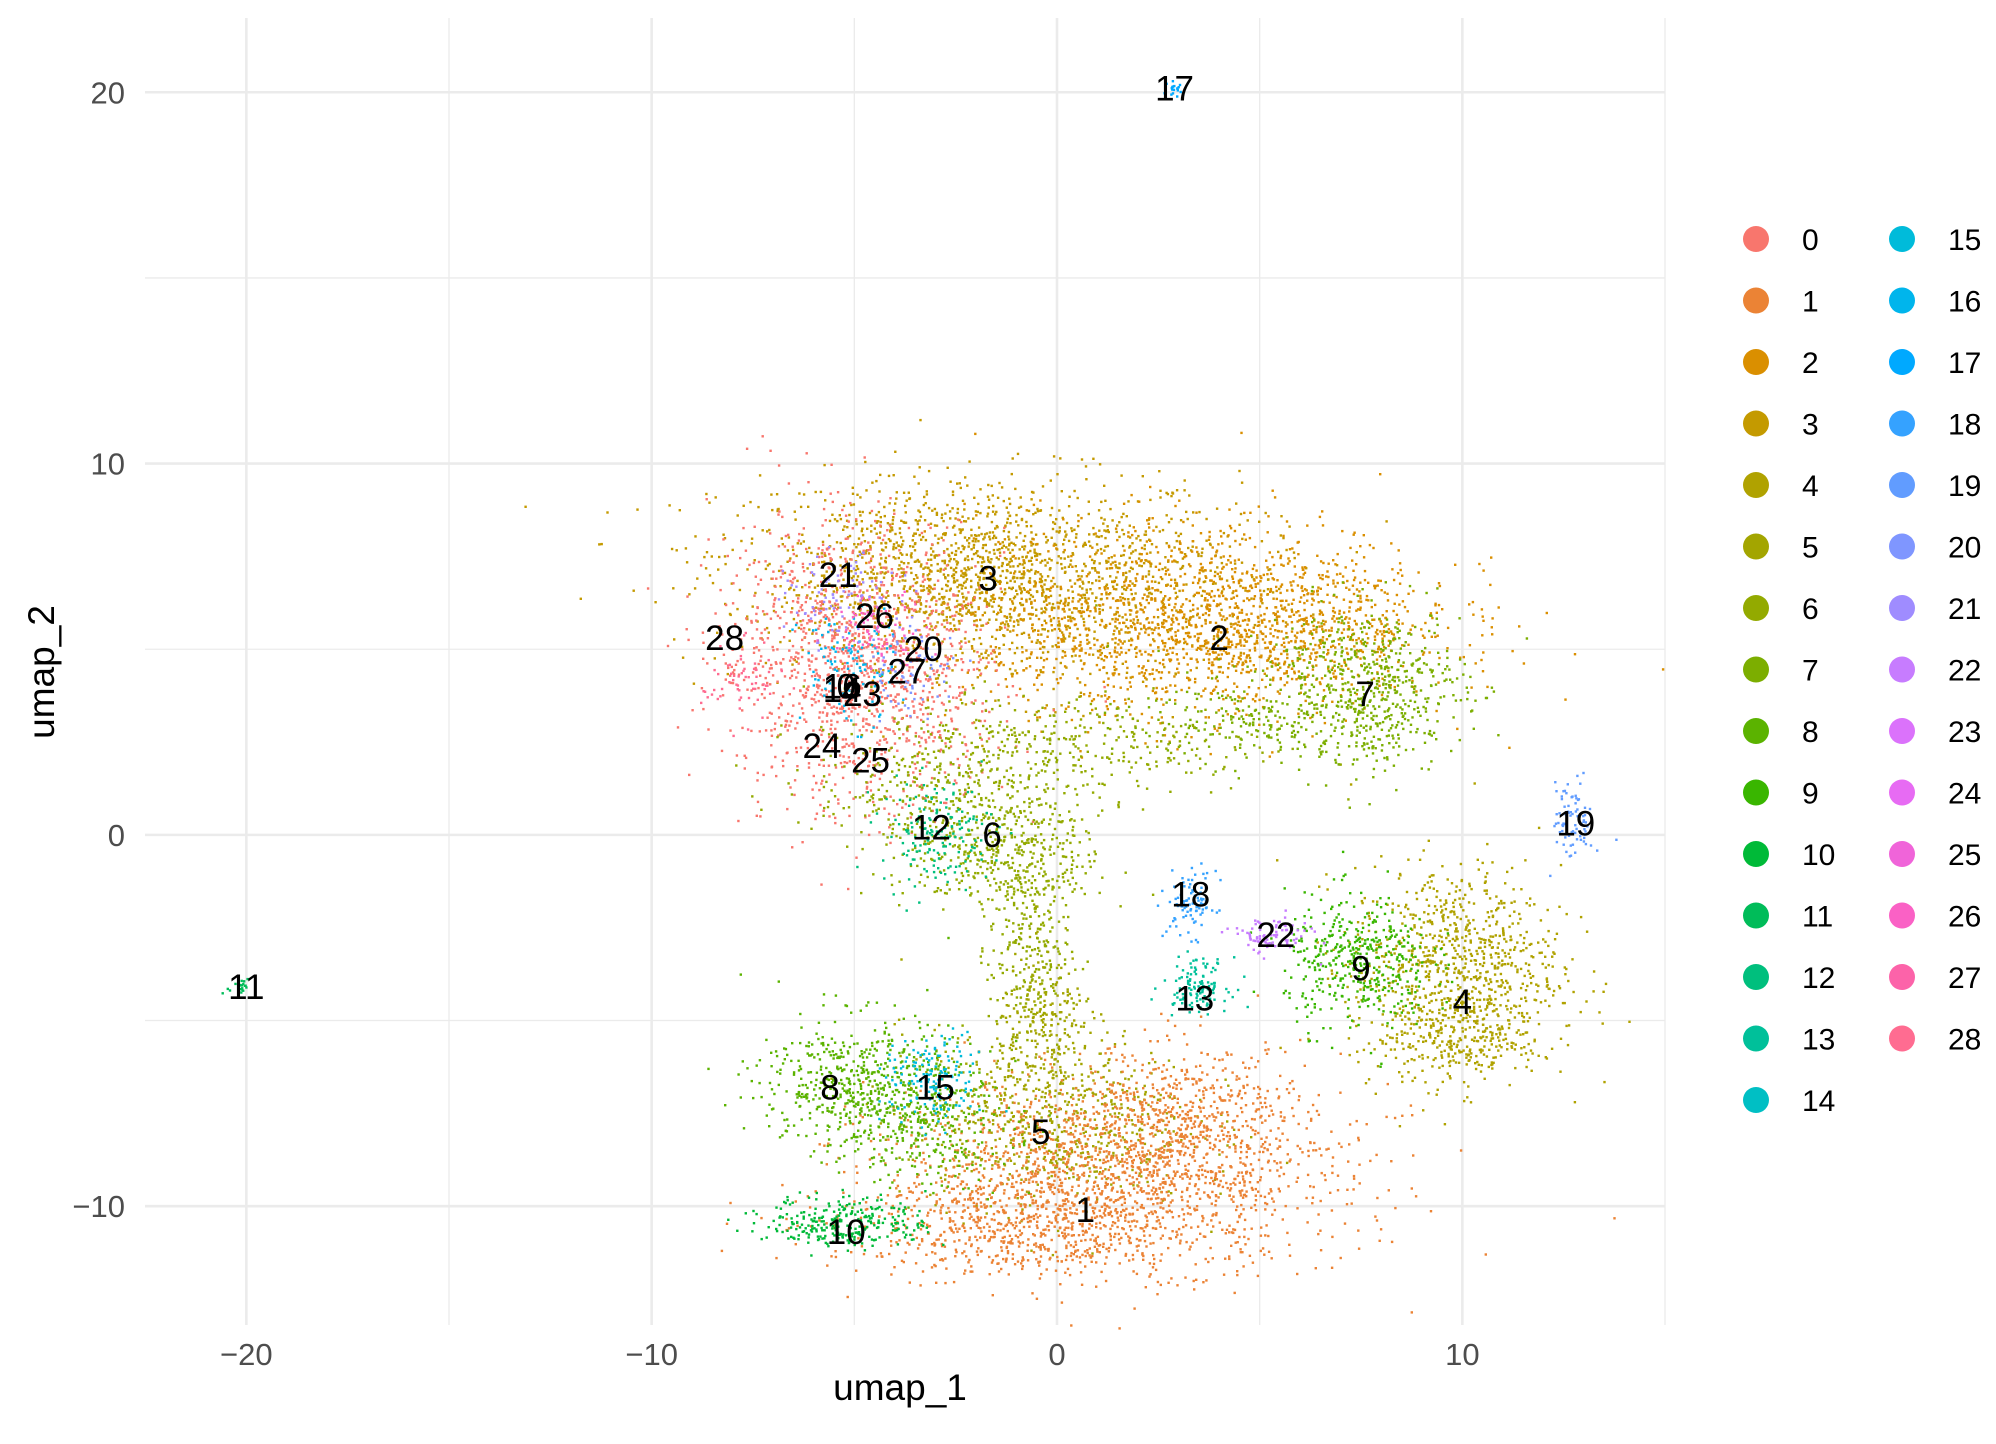 This screenshot has width=1996, height=1444. I want to click on x-tick-label: −10, so click(651, 1354).